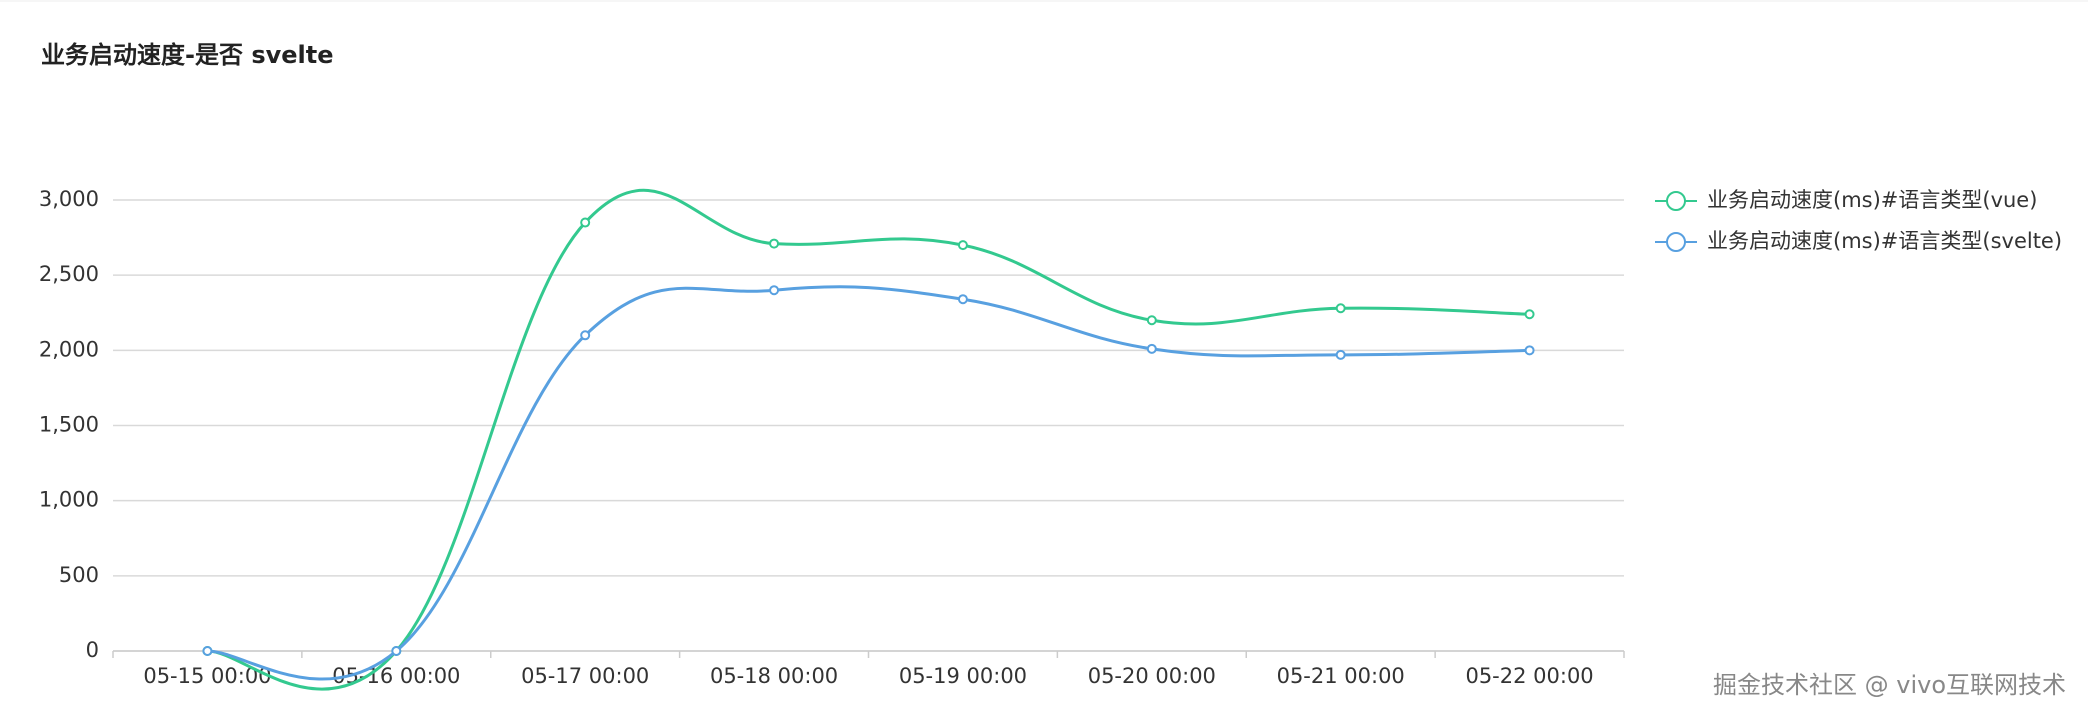  I want to click on watermark: 掘金技术社区 @ vivo互联网技术, so click(1889, 685).